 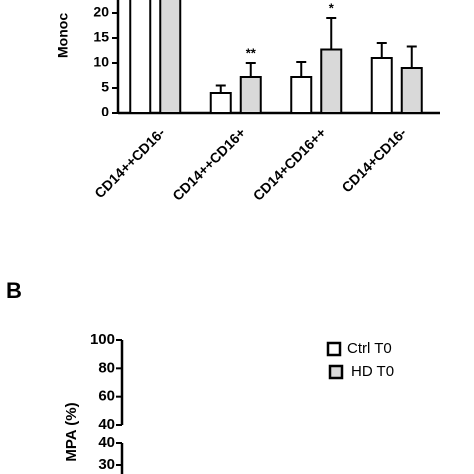 I want to click on annotation: **, so click(x=251, y=52).